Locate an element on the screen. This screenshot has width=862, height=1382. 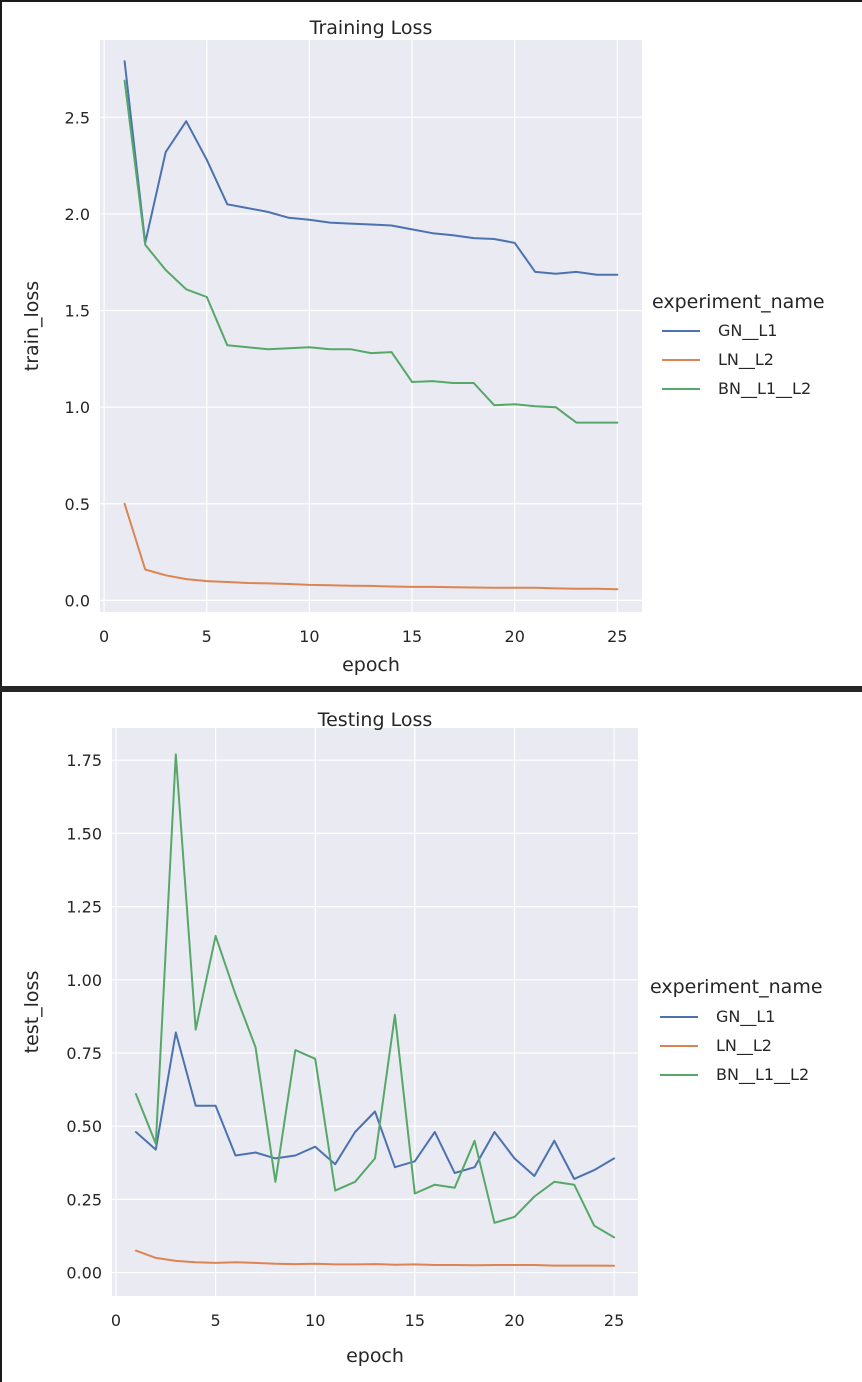
y-axis-label: train_loss is located at coordinates (32, 326).